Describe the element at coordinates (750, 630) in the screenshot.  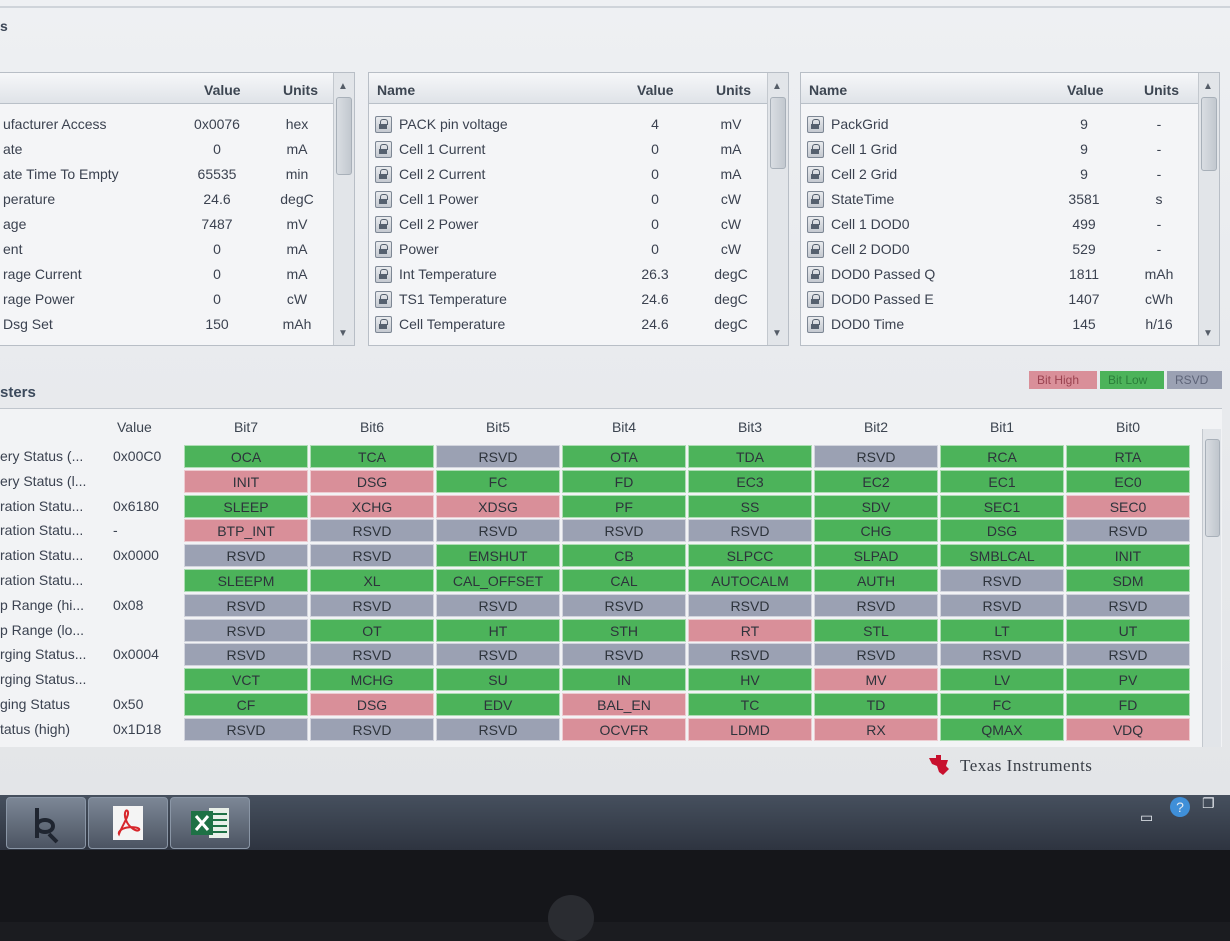
I see `bit-cell: RT` at that location.